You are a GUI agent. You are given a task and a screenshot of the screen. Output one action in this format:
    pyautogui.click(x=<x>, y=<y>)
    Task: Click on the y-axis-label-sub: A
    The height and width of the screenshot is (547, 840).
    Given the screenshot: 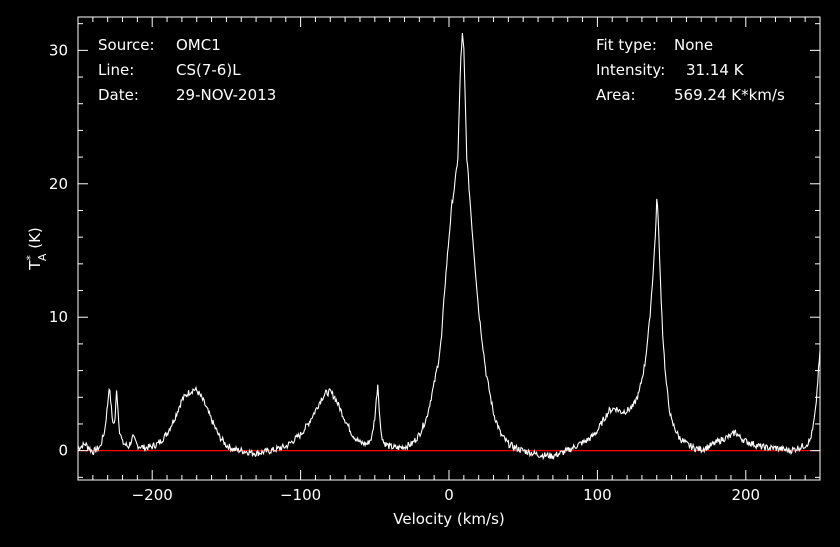 What is the action you would take?
    pyautogui.click(x=42, y=257)
    